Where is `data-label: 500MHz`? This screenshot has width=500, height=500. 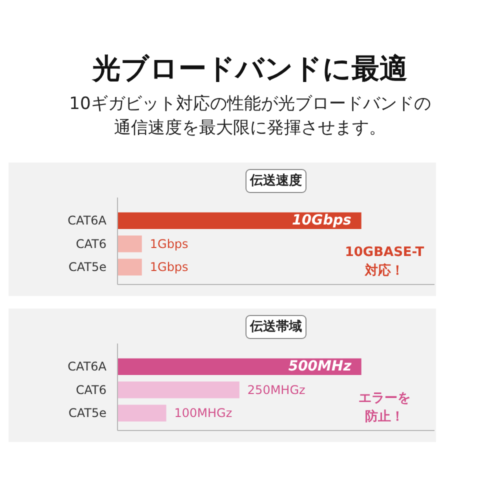
data-label: 500MHz is located at coordinates (320, 366).